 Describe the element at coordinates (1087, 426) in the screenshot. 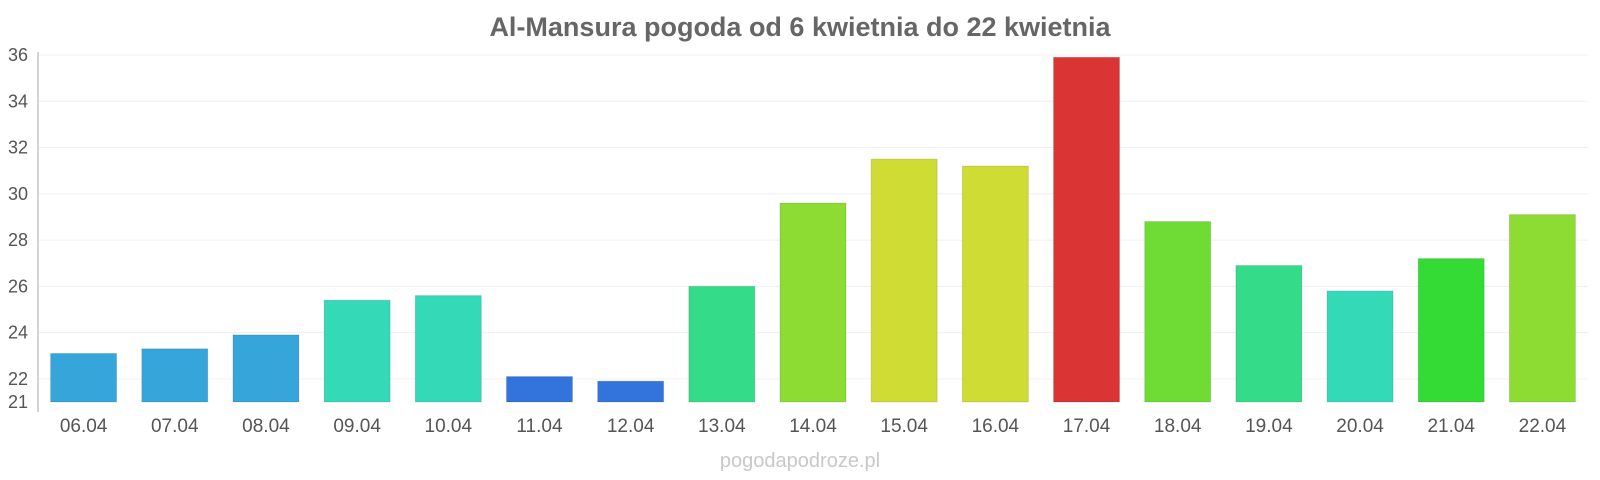

I see `x-tick-label: 17.04` at that location.